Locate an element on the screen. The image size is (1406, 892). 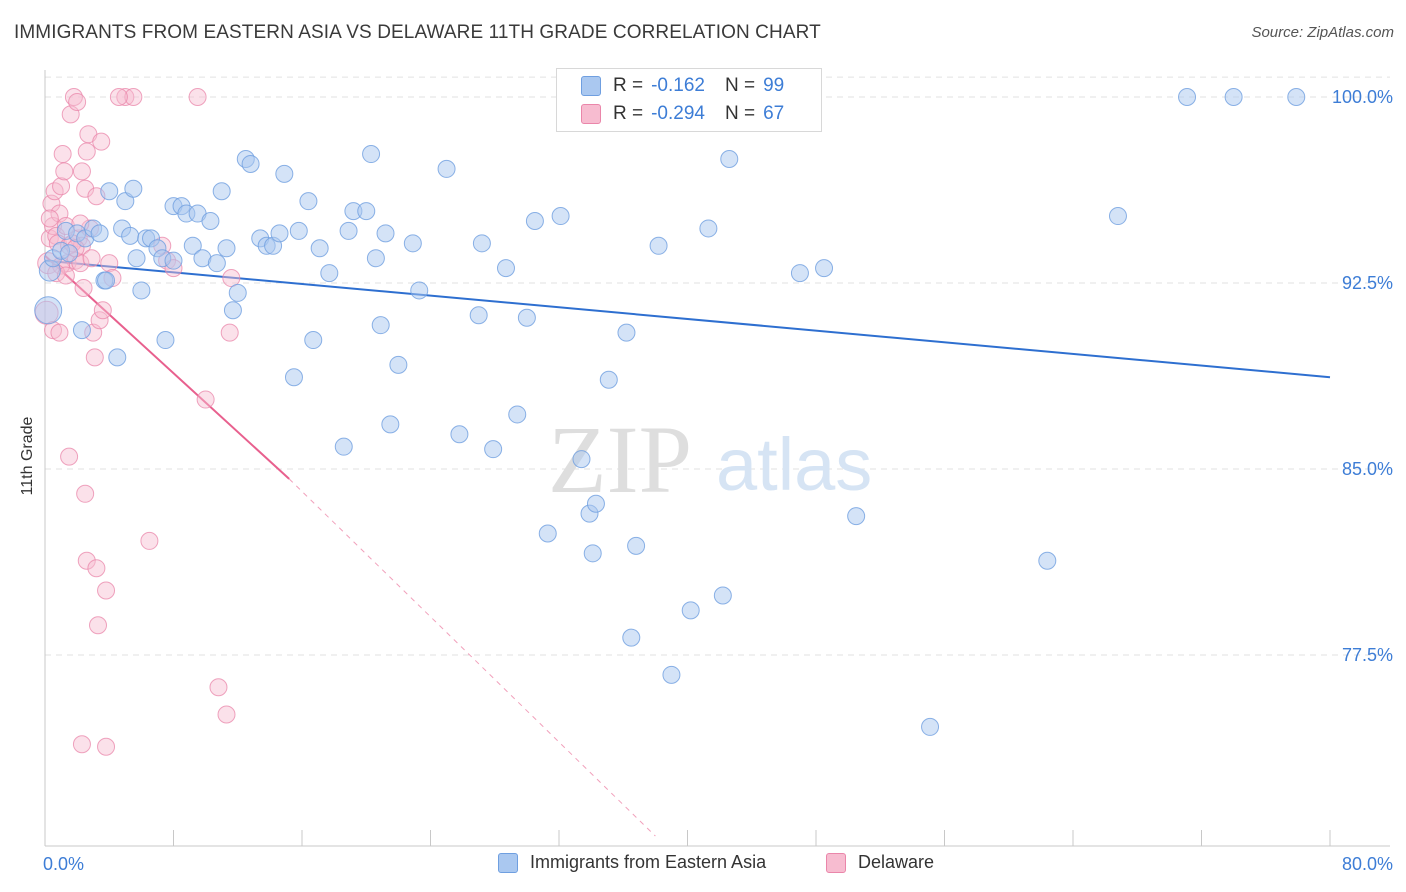
legend-item-delaware: Delaware is located at coordinates (880, 862).